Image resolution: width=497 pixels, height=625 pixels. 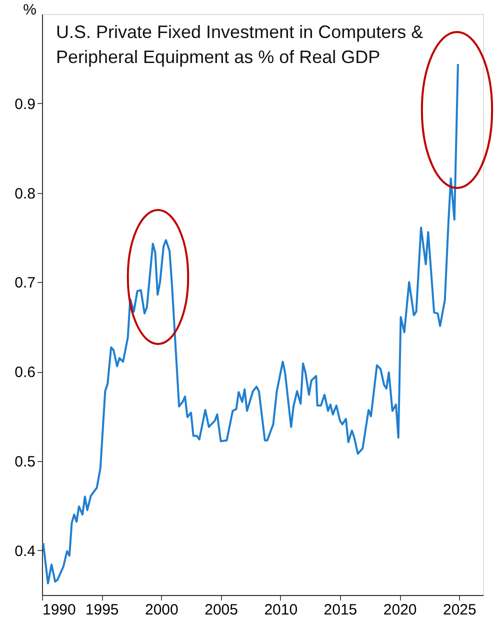 What do you see at coordinates (25, 373) in the screenshot?
I see `y-tick-label: 0.6` at bounding box center [25, 373].